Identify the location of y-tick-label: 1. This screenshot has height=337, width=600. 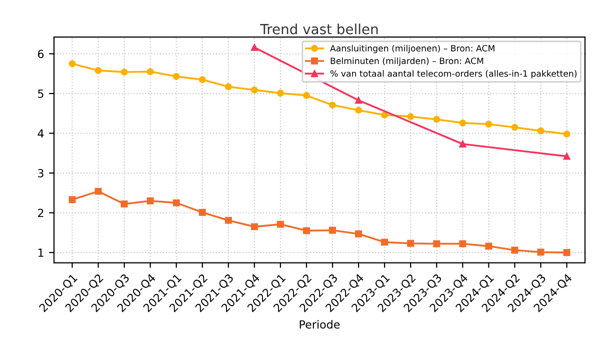
(41, 252).